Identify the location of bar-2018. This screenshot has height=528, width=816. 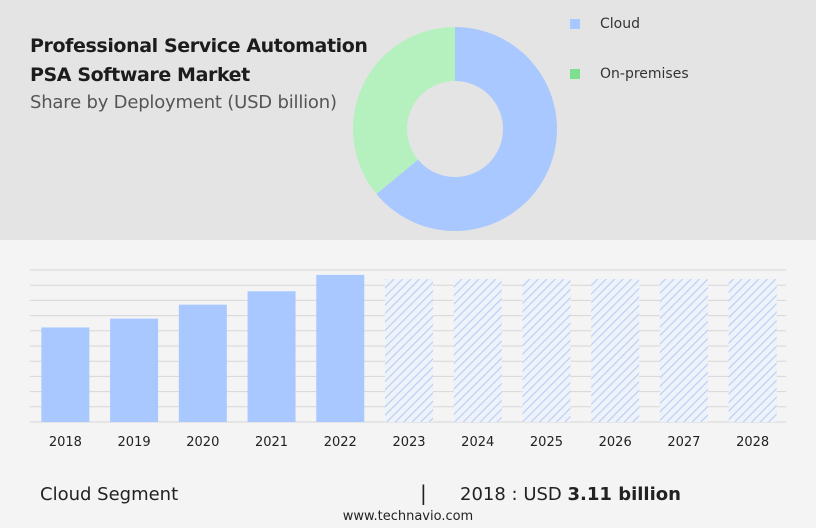
(65, 374).